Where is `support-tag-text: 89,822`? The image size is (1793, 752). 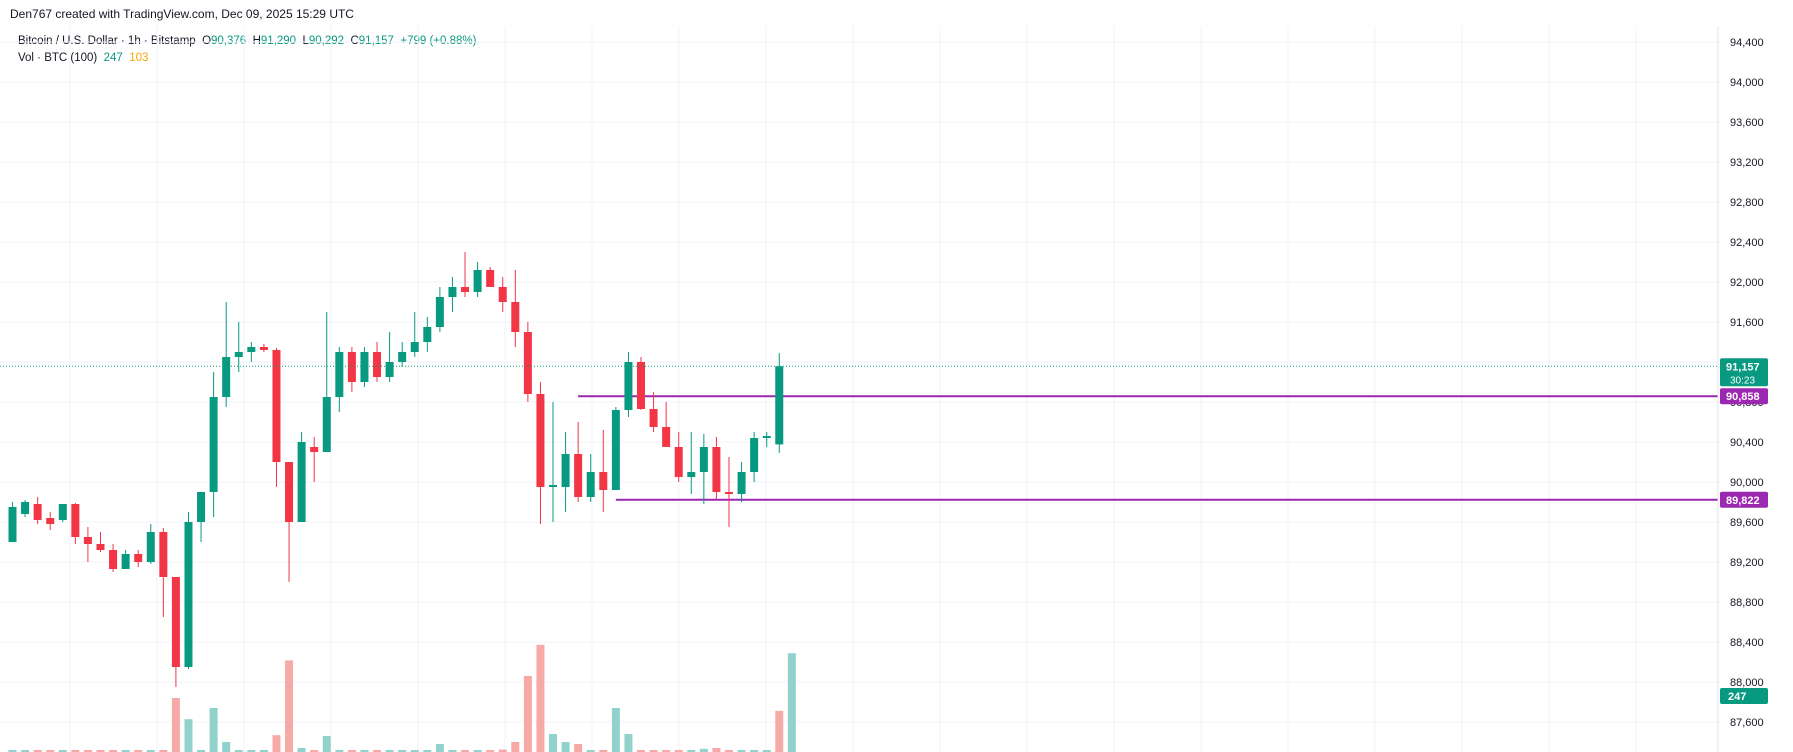 support-tag-text: 89,822 is located at coordinates (1743, 501).